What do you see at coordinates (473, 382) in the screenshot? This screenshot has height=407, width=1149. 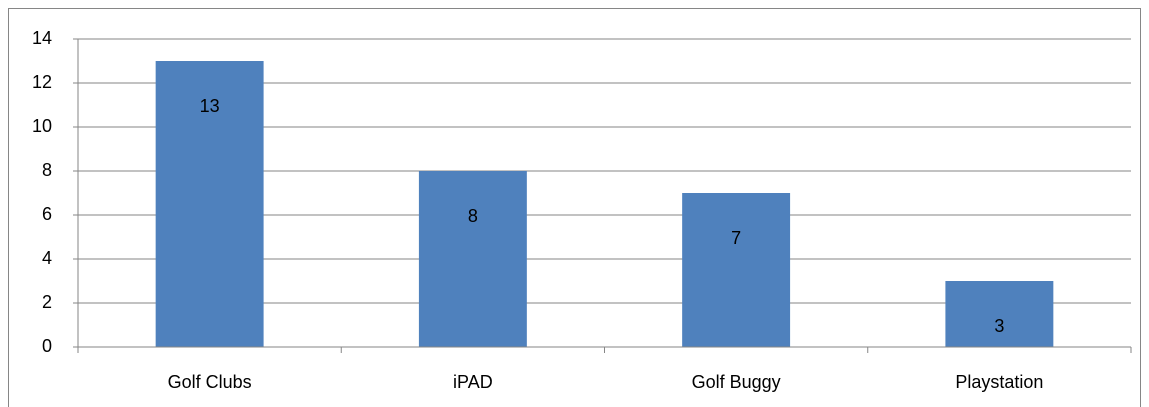 I see `x-tick-label: iPAD` at bounding box center [473, 382].